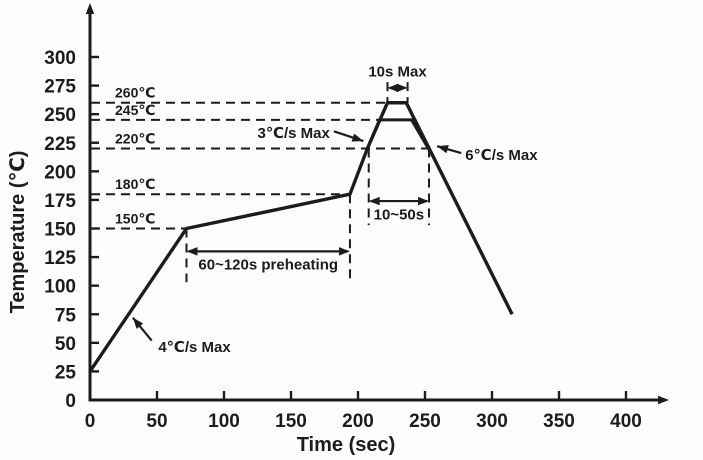  Describe the element at coordinates (60, 58) in the screenshot. I see `y-tick-label-300: 300` at that location.